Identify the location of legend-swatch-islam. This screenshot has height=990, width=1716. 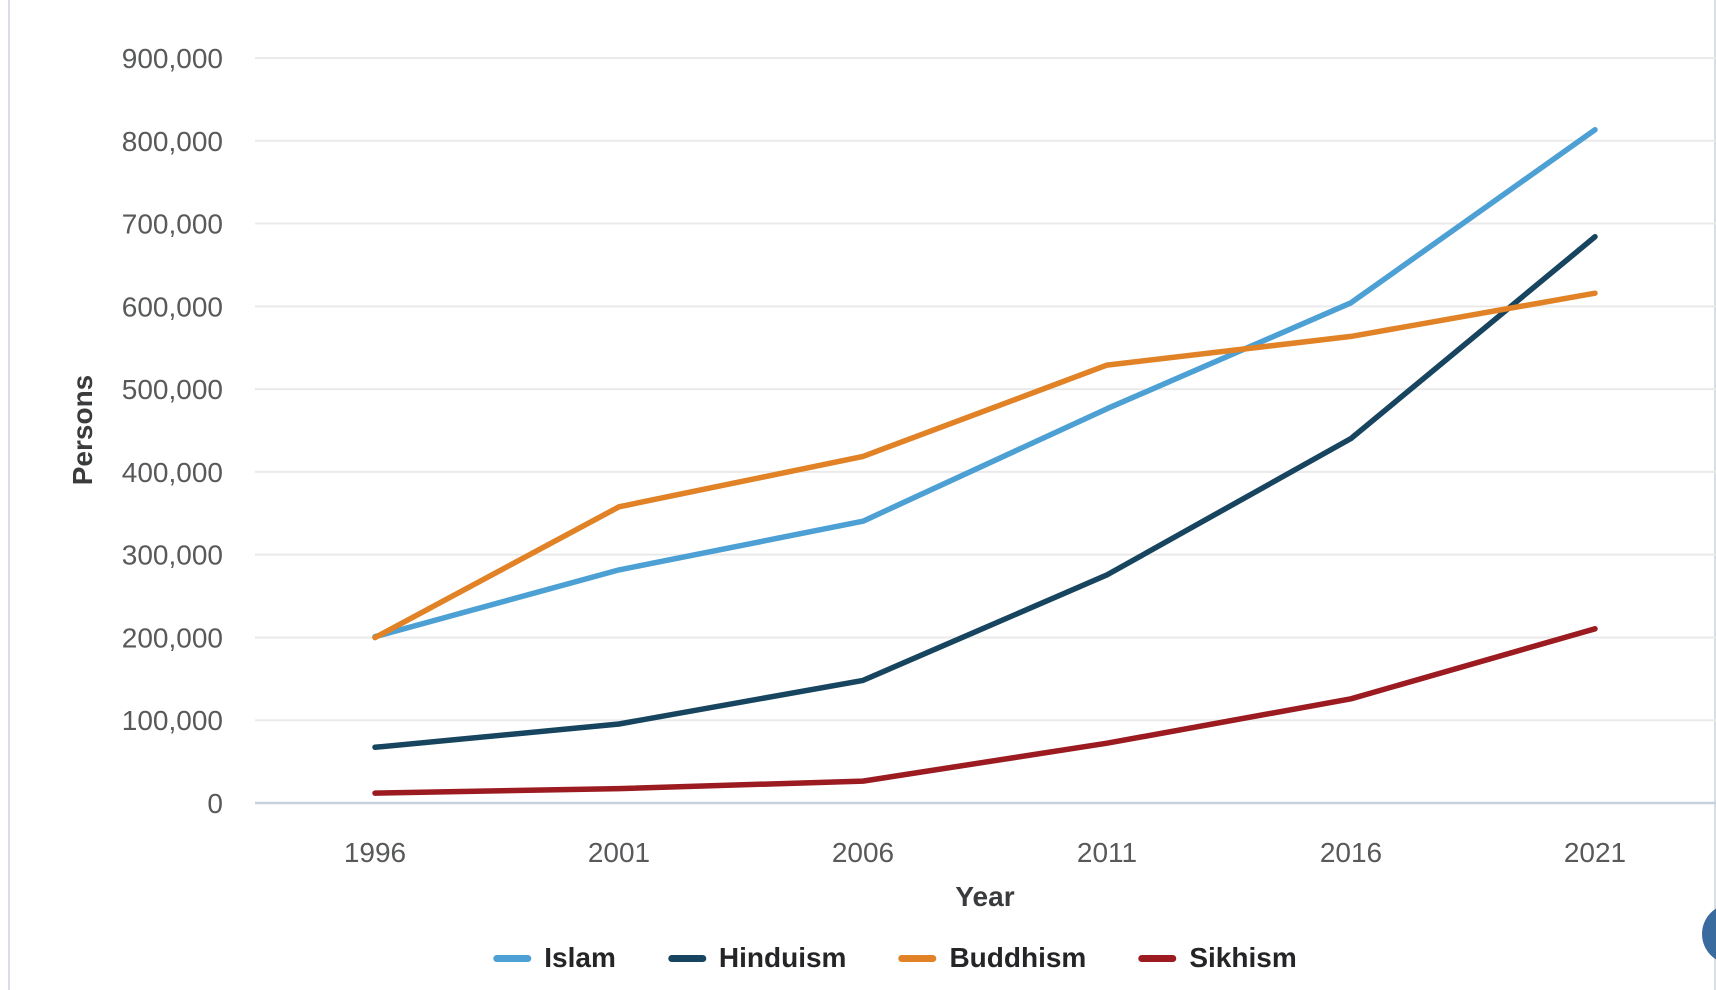
(512, 958).